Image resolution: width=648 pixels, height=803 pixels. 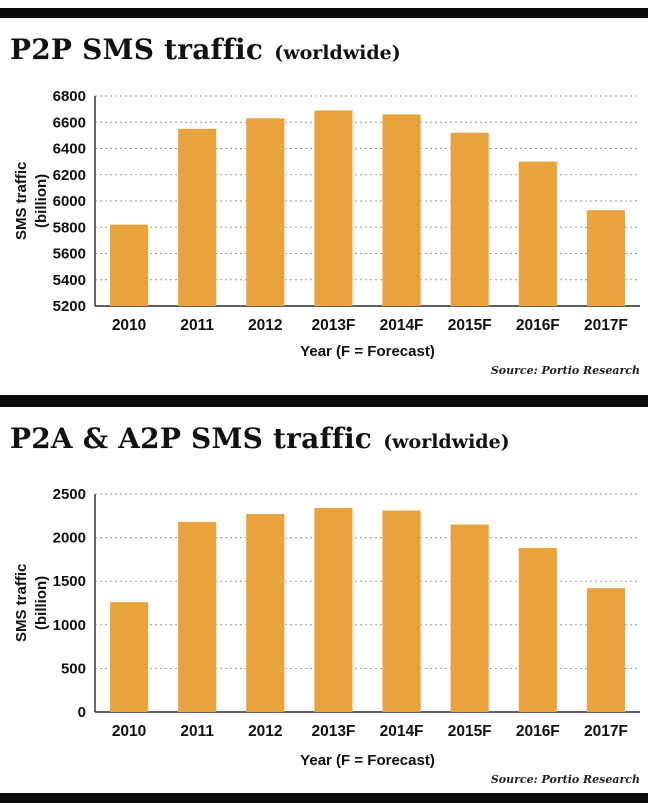 What do you see at coordinates (69, 253) in the screenshot?
I see `y-tick-5600: 5600` at bounding box center [69, 253].